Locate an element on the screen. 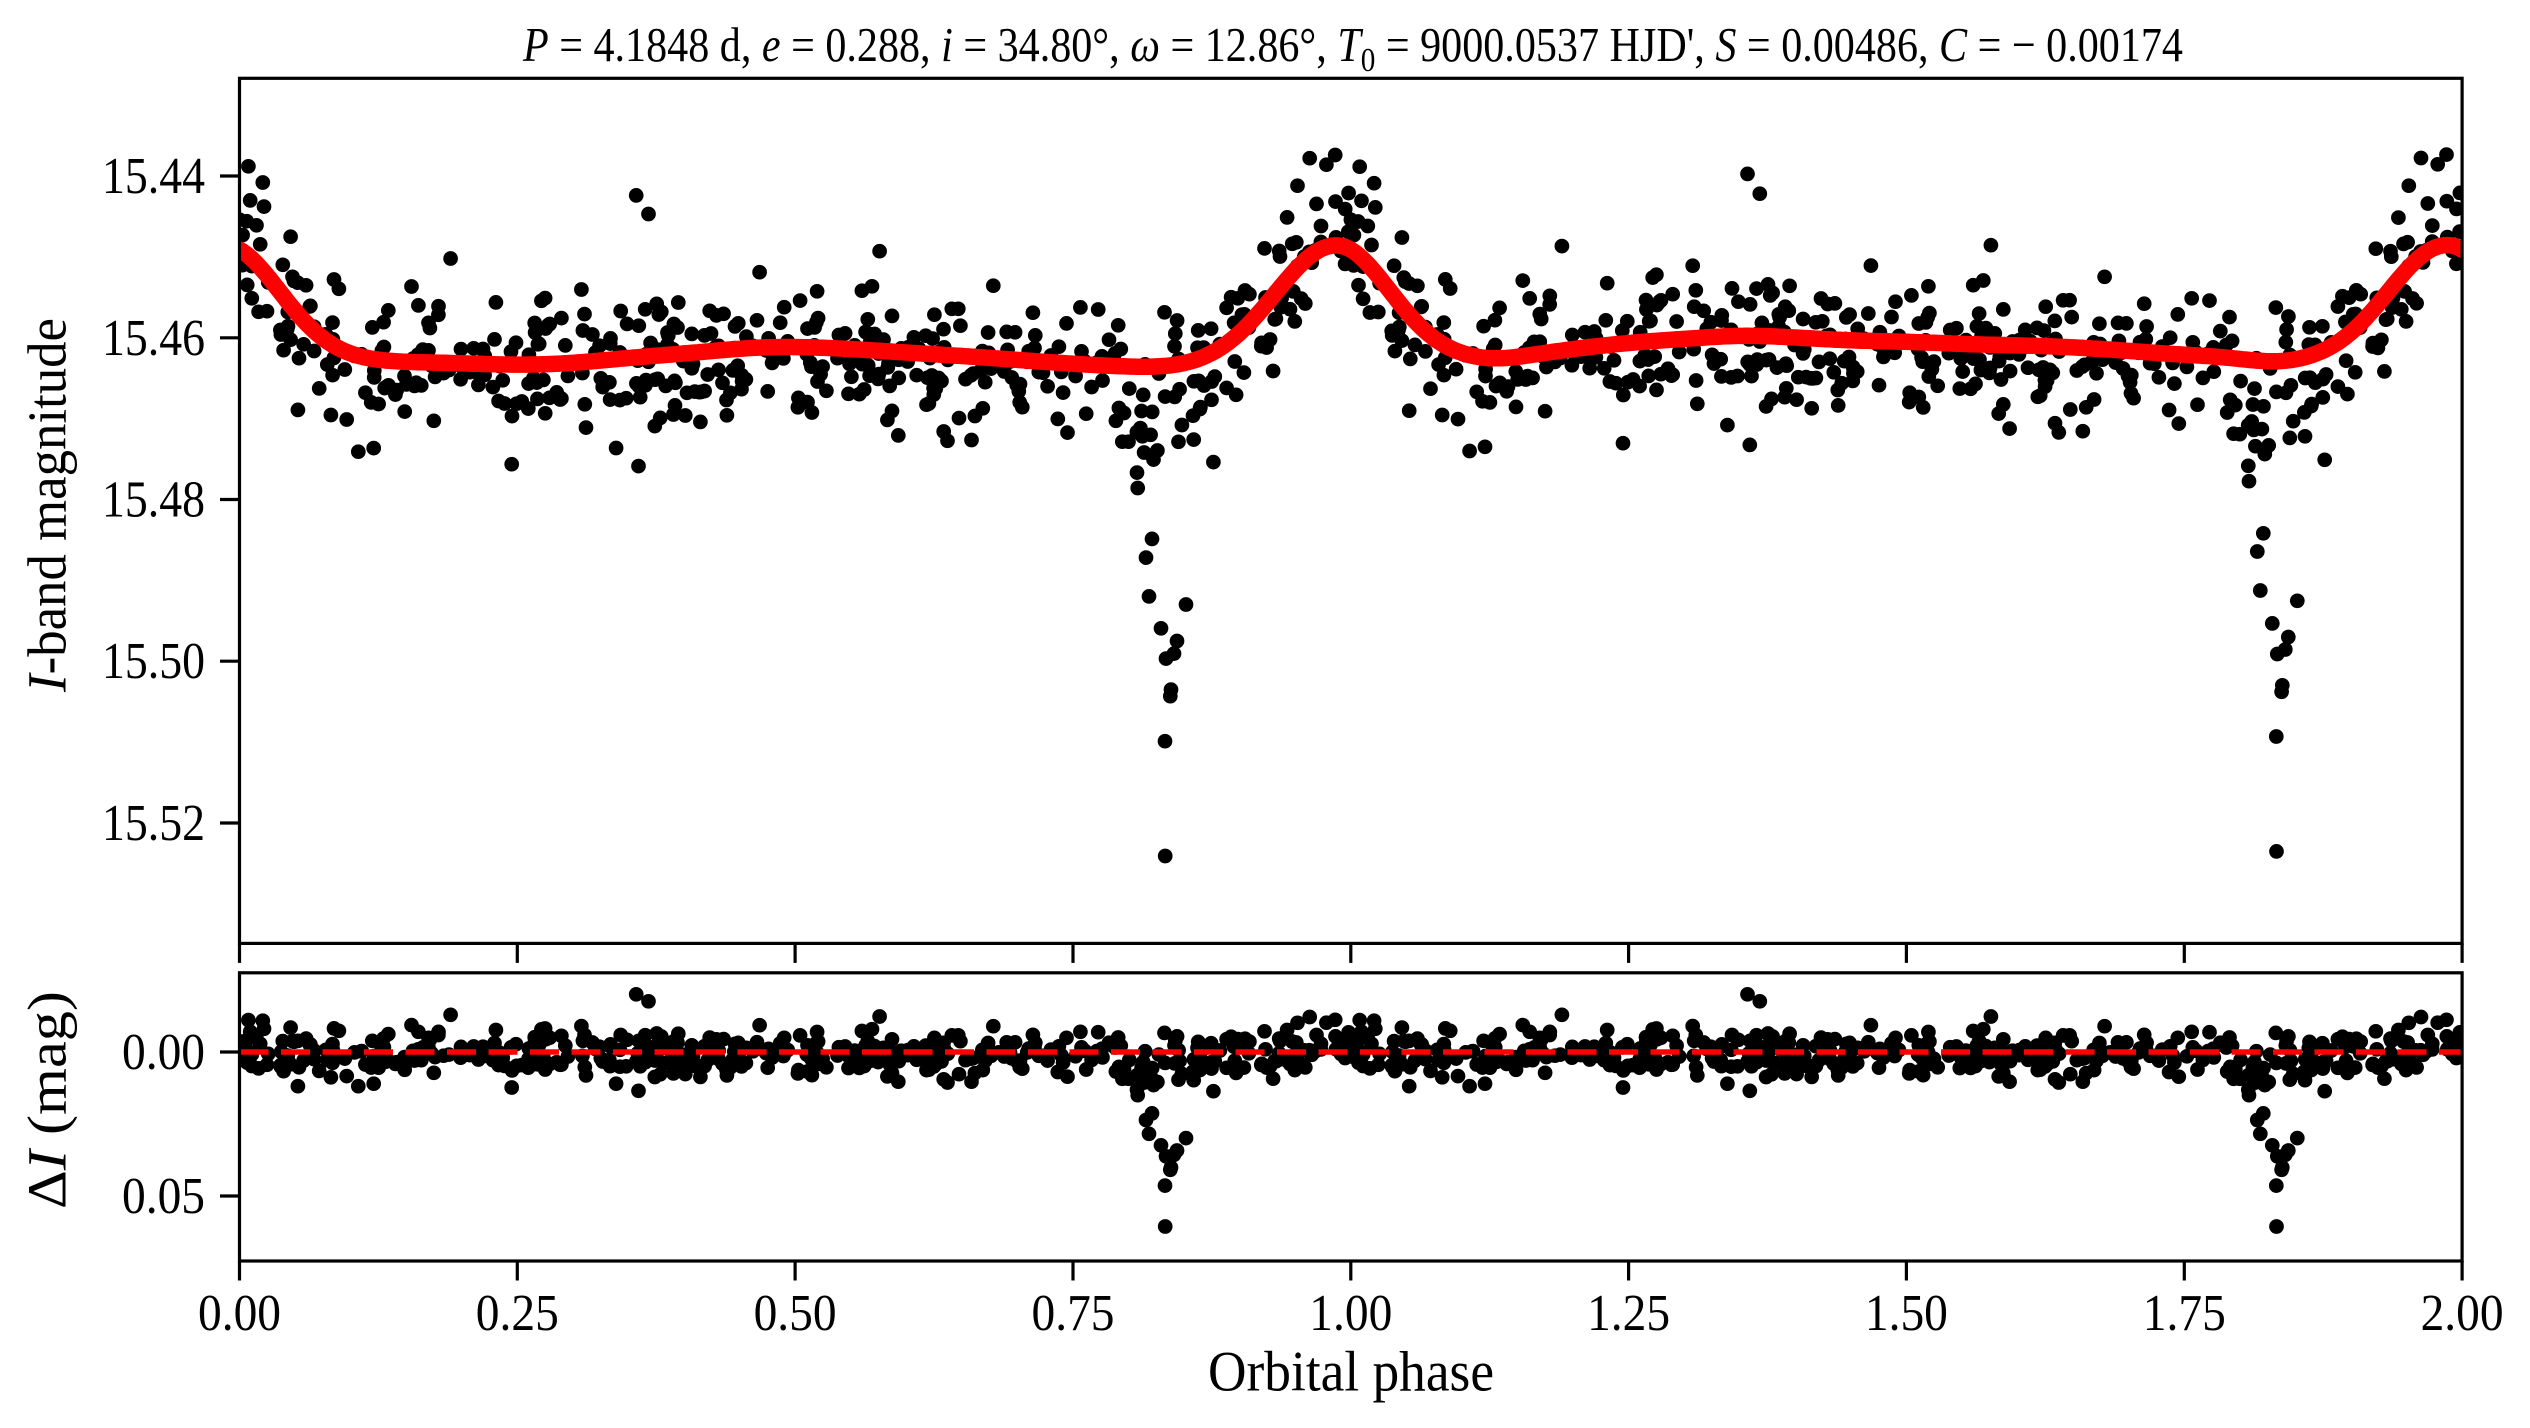 This screenshot has width=2530, height=1428. svg-text: 0.05 is located at coordinates (163, 1196).